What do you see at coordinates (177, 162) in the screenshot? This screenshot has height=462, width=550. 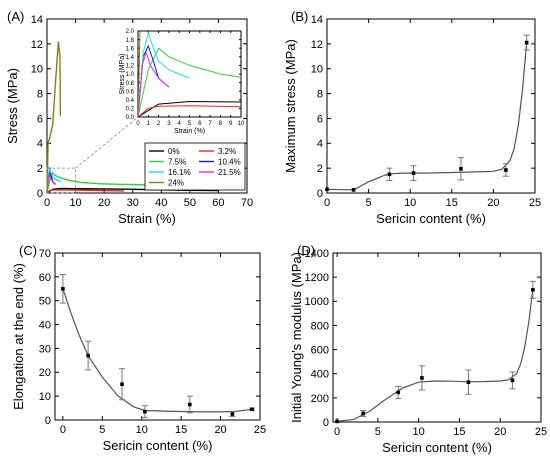 I see `legend-label: 7.5%` at bounding box center [177, 162].